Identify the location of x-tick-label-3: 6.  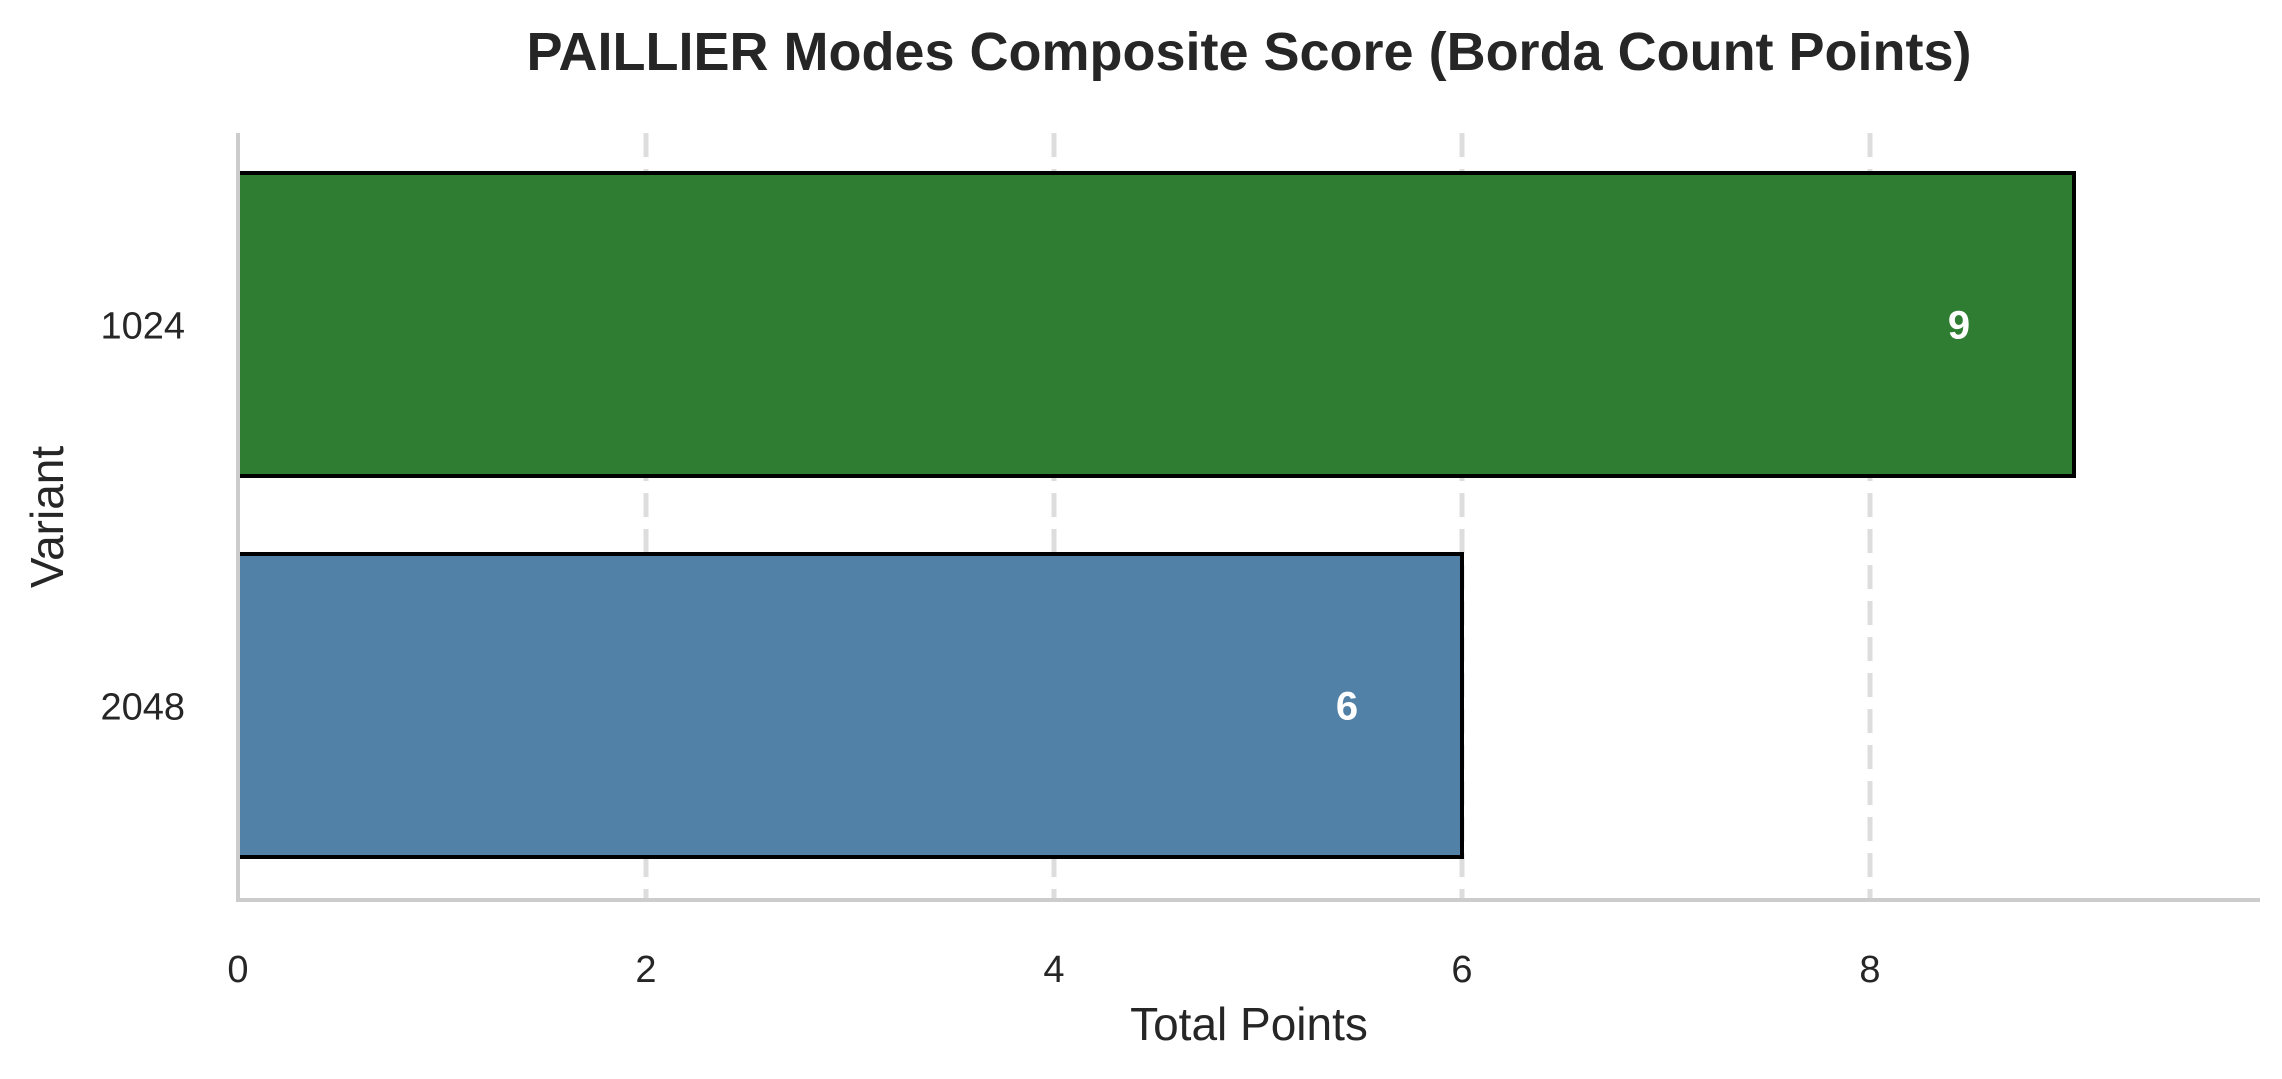
(1461, 970).